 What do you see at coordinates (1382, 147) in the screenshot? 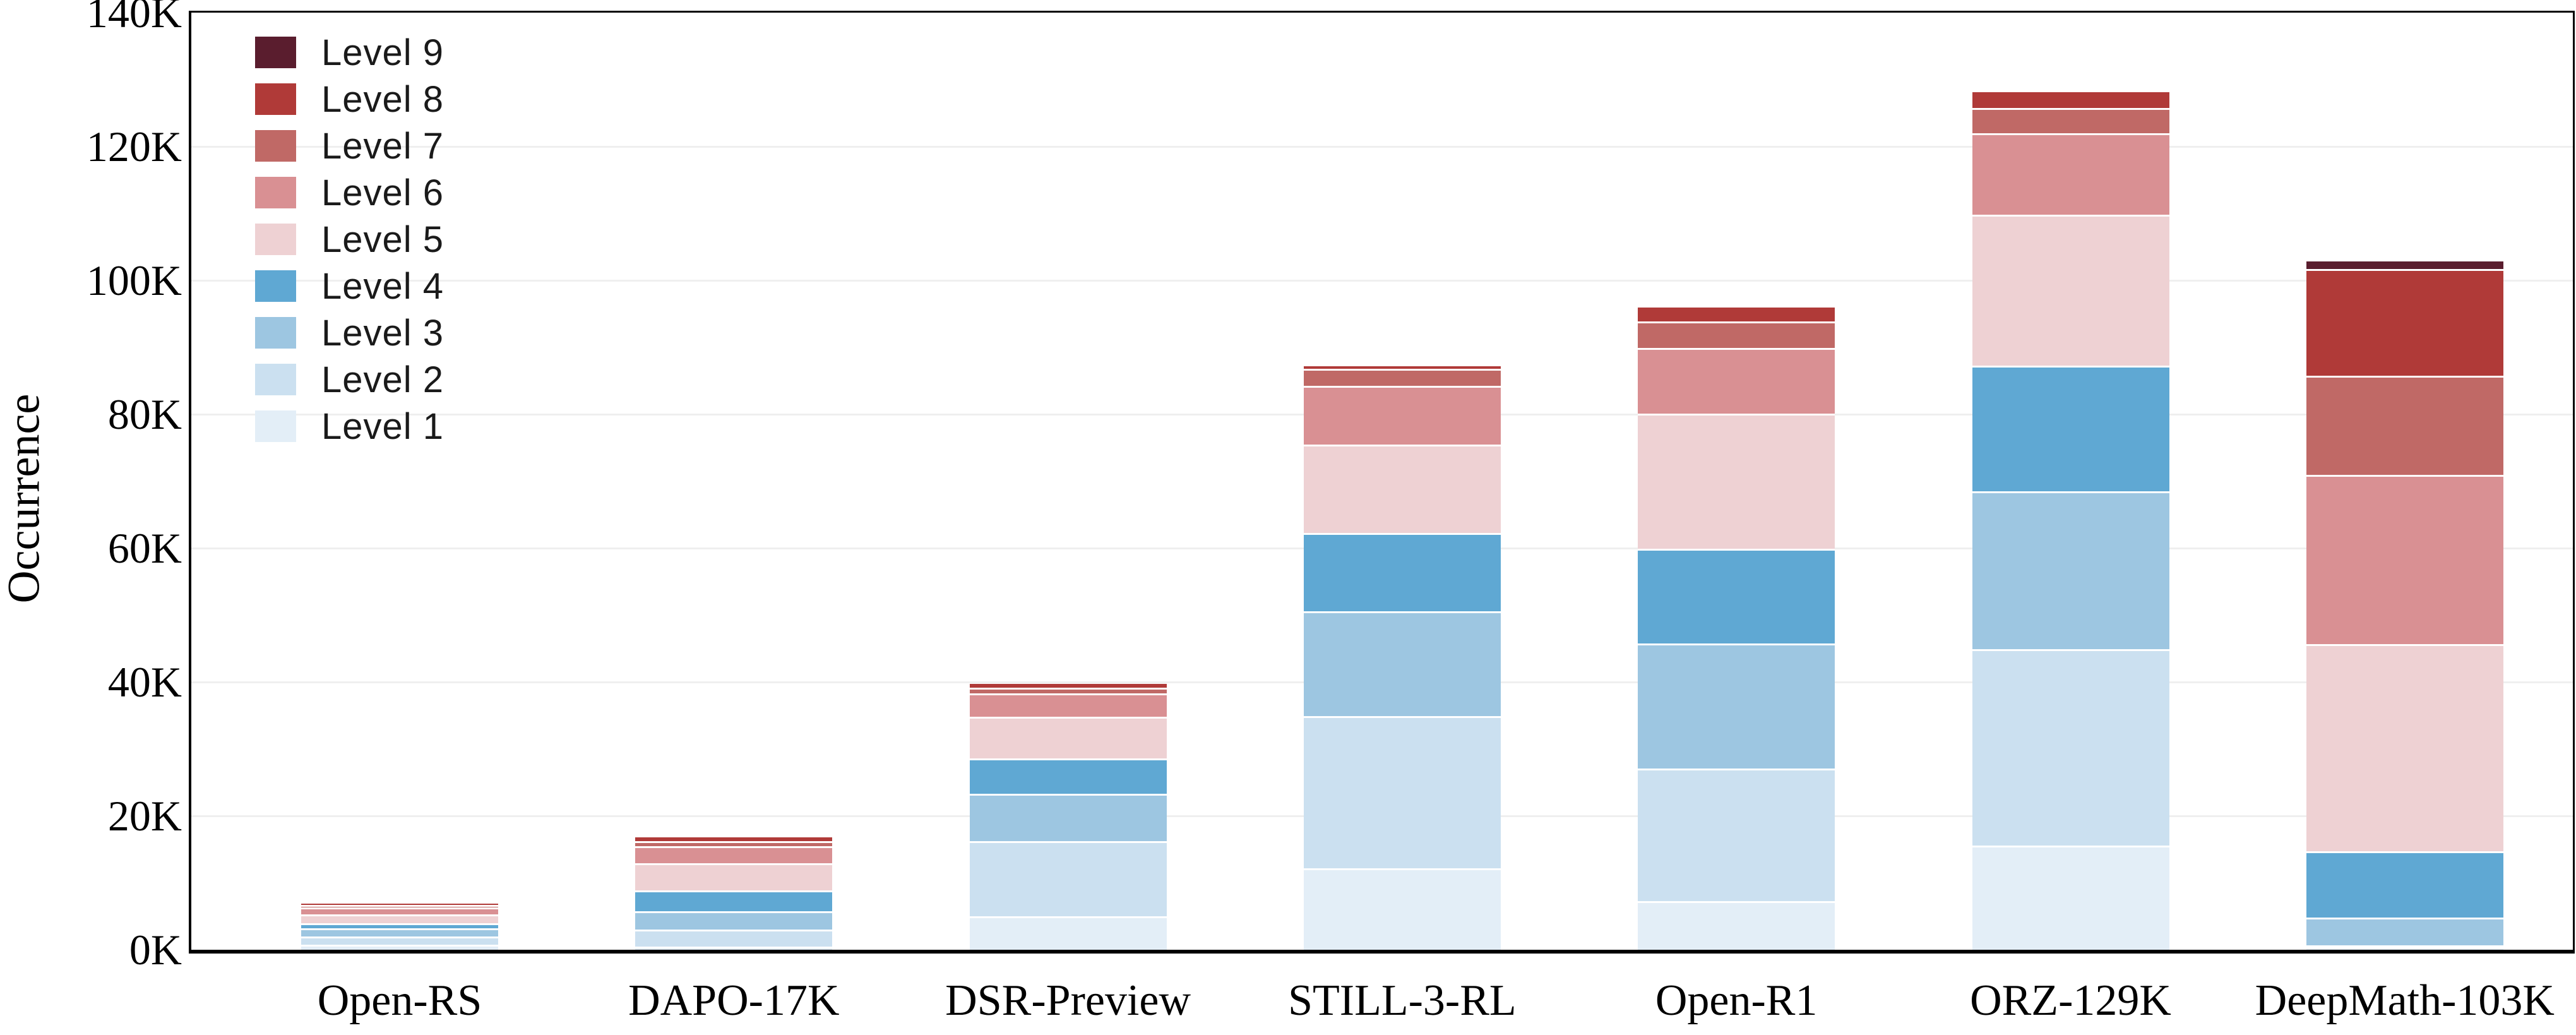
I see `gridline-120k` at bounding box center [1382, 147].